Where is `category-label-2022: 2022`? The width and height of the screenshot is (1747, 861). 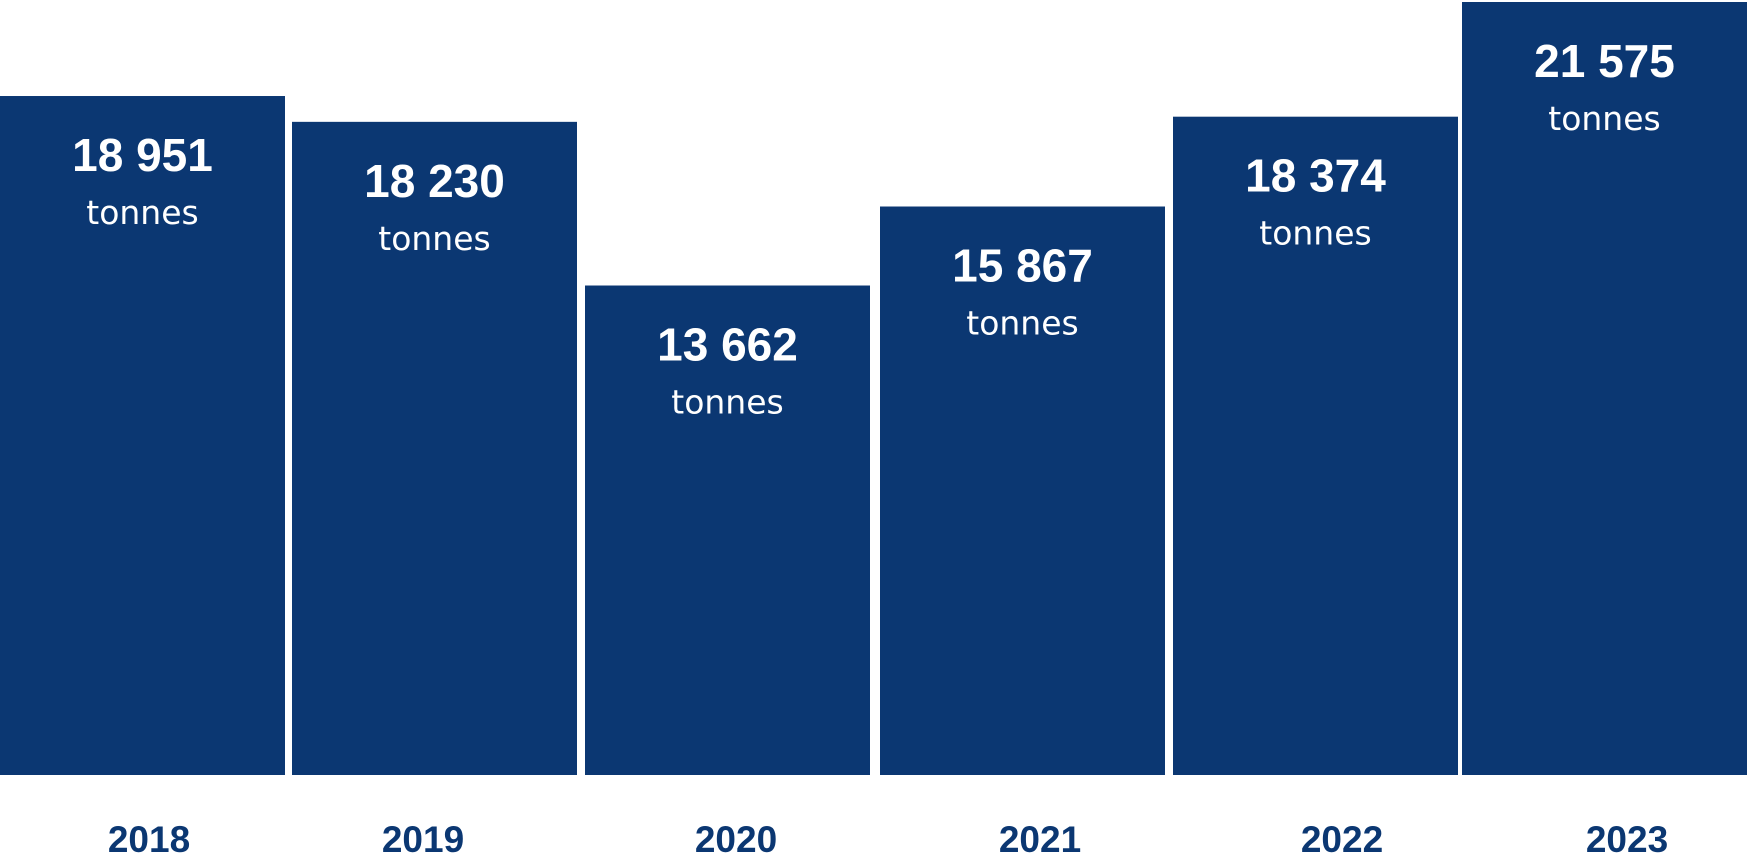 category-label-2022: 2022 is located at coordinates (1342, 839).